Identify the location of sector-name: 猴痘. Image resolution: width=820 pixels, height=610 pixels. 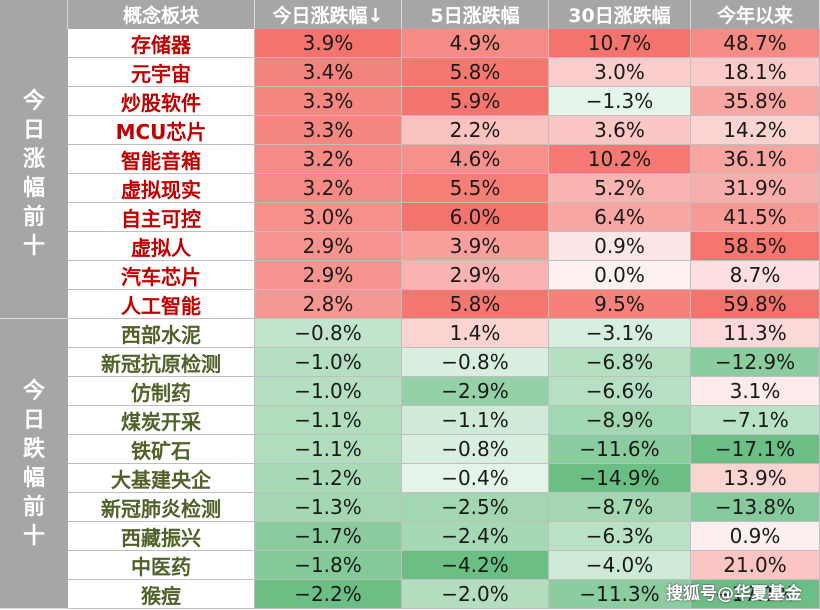
(161, 594).